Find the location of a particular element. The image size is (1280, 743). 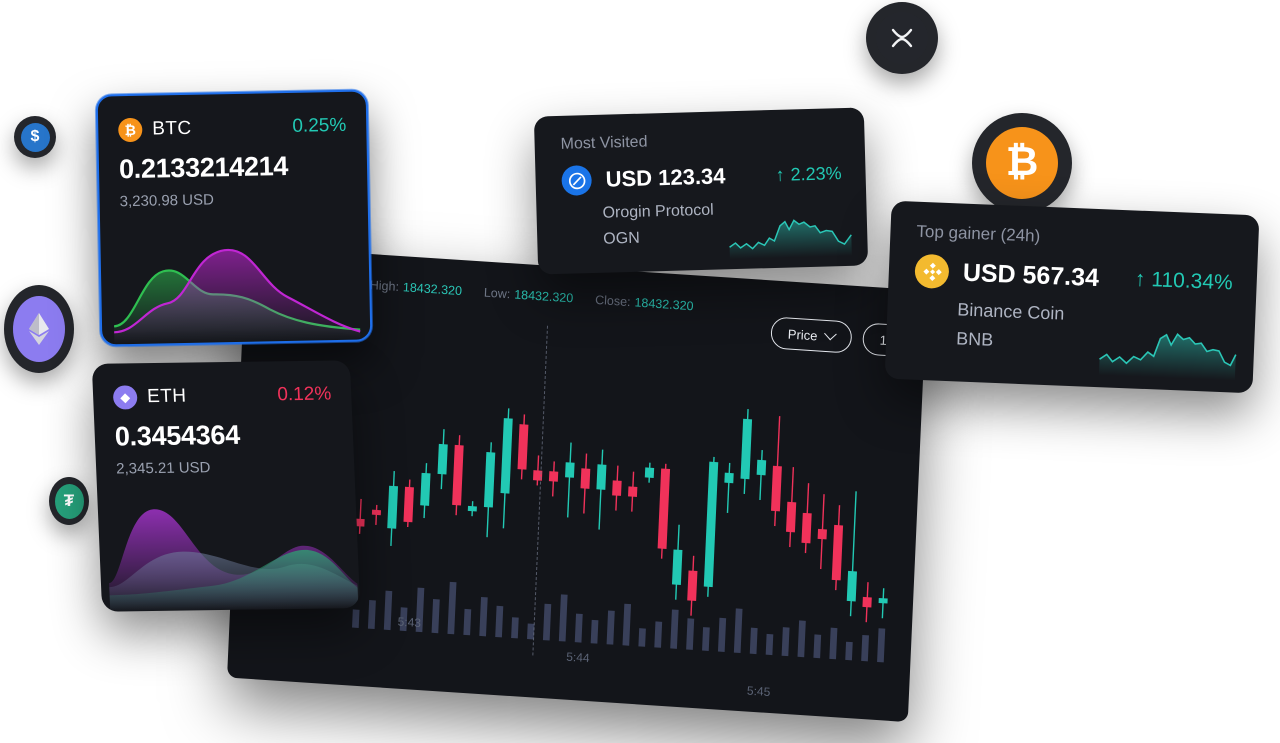

xrp-glyph is located at coordinates (902, 38).